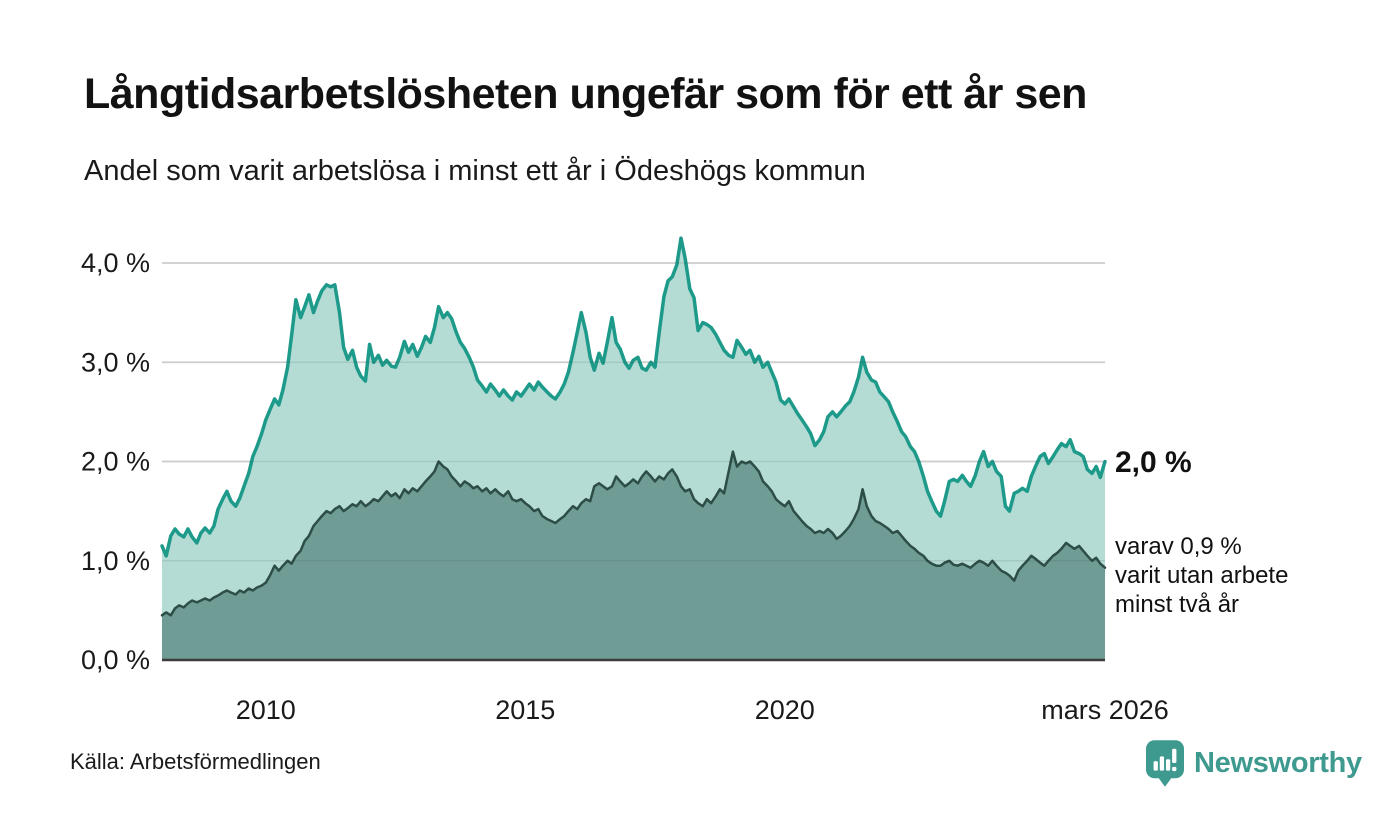 This screenshot has width=1400, height=840. I want to click on latest-total-value-label: 2,0 %, so click(1153, 462).